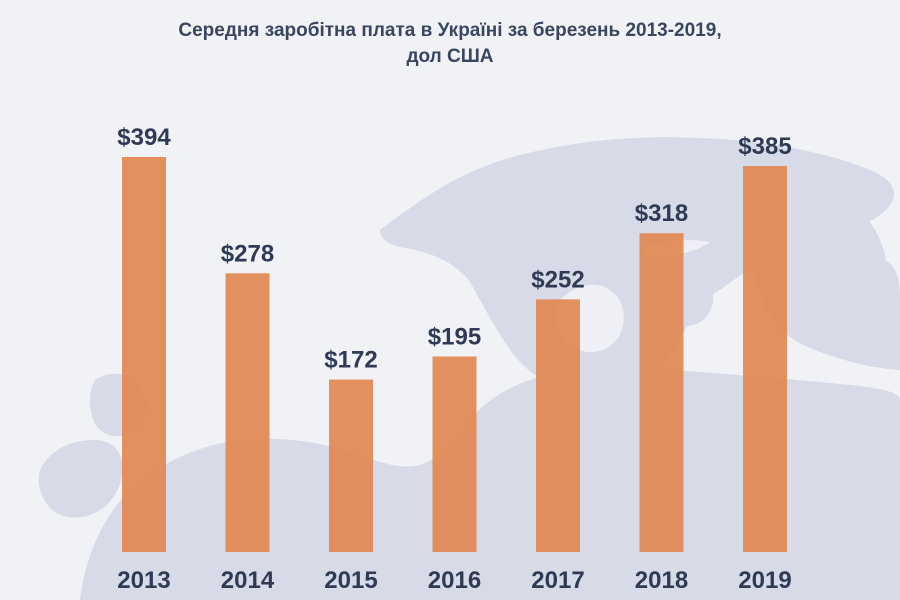 Image resolution: width=900 pixels, height=600 pixels. I want to click on map-landmass-britain, so click(80, 479).